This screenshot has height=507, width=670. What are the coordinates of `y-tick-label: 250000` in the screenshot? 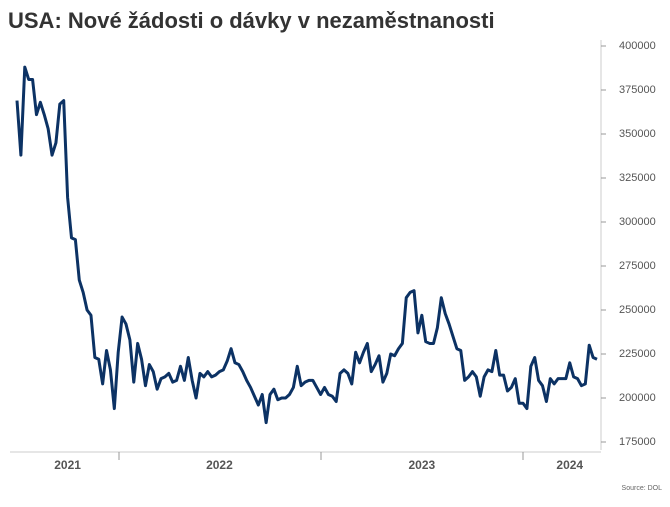 It's located at (637, 310).